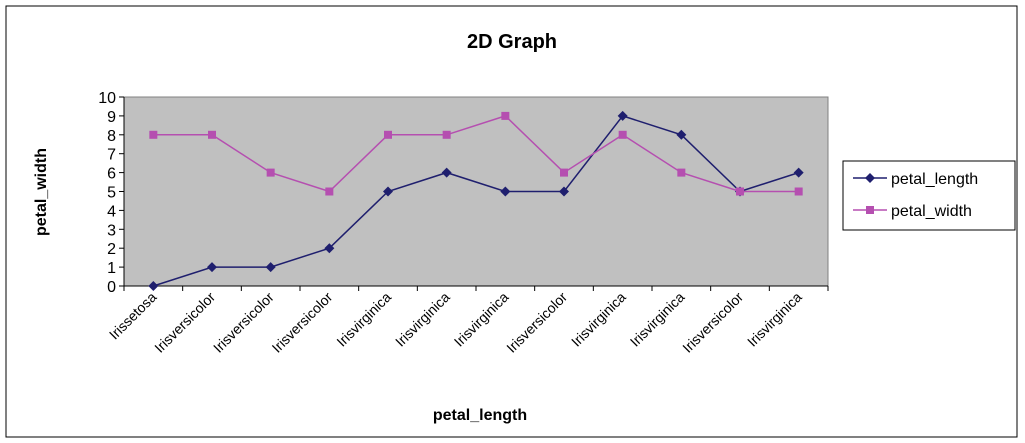 This screenshot has width=1025, height=443. Describe the element at coordinates (41, 192) in the screenshot. I see `y-axis-label: petal_width` at that location.